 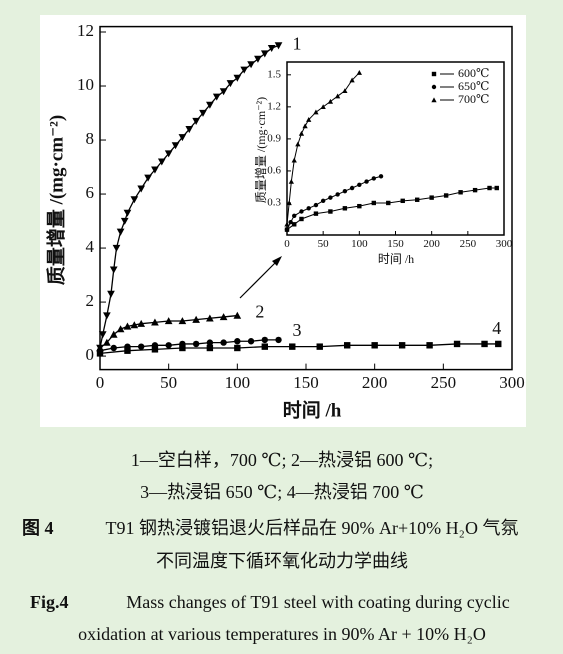 I want to click on y-tick-label: 0.9, so click(x=274, y=138).